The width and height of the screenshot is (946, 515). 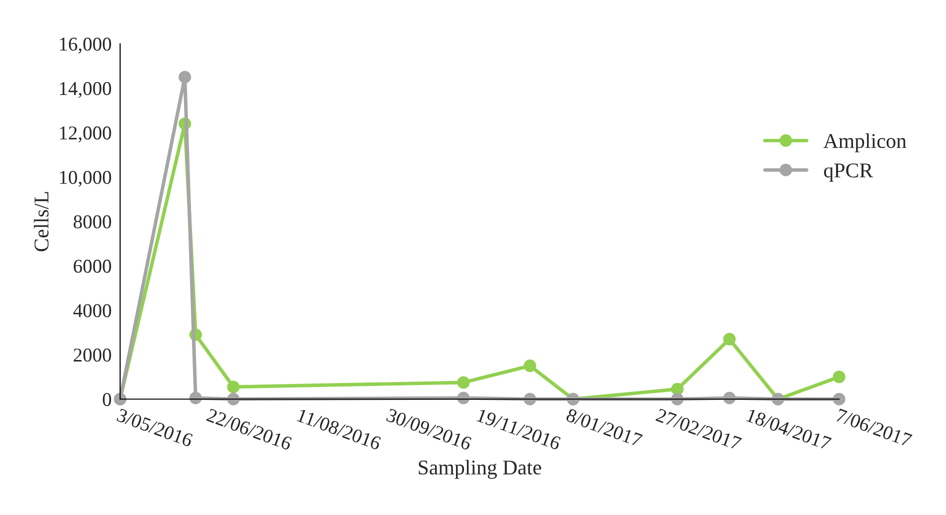 I want to click on x-axis-title: Sampling Date, so click(x=480, y=469).